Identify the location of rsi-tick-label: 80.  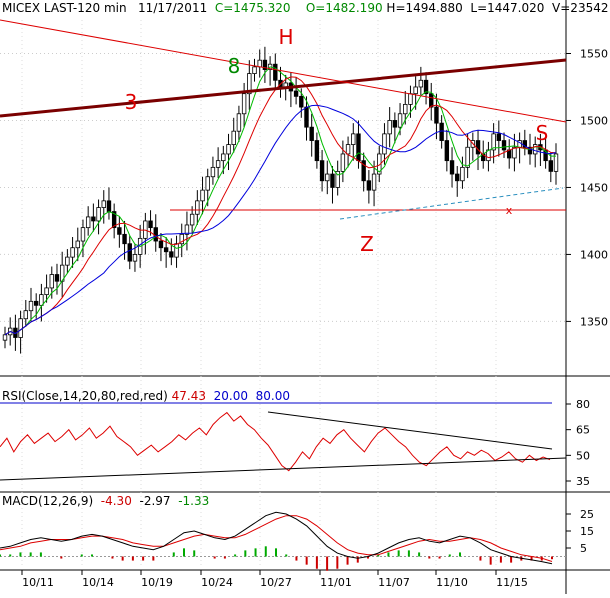
(583, 404).